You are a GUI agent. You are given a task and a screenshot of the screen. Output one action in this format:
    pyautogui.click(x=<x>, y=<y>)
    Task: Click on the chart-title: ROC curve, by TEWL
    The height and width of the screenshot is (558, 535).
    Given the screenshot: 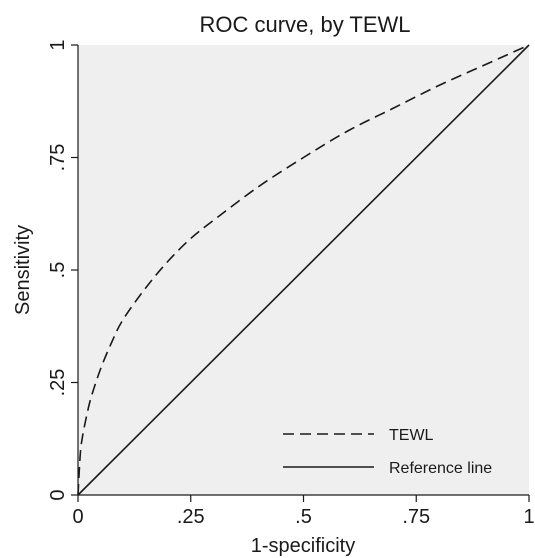 What is the action you would take?
    pyautogui.click(x=304, y=24)
    